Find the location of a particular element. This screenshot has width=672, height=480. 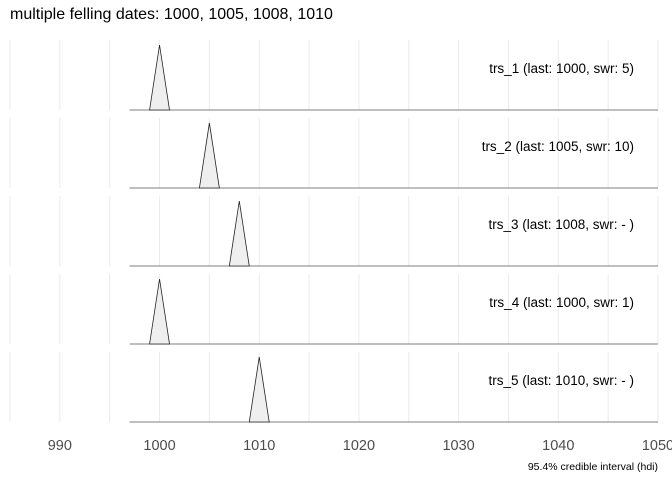

panel-1: trs_1 (last: 1000, swr: 5) is located at coordinates (393, 77).